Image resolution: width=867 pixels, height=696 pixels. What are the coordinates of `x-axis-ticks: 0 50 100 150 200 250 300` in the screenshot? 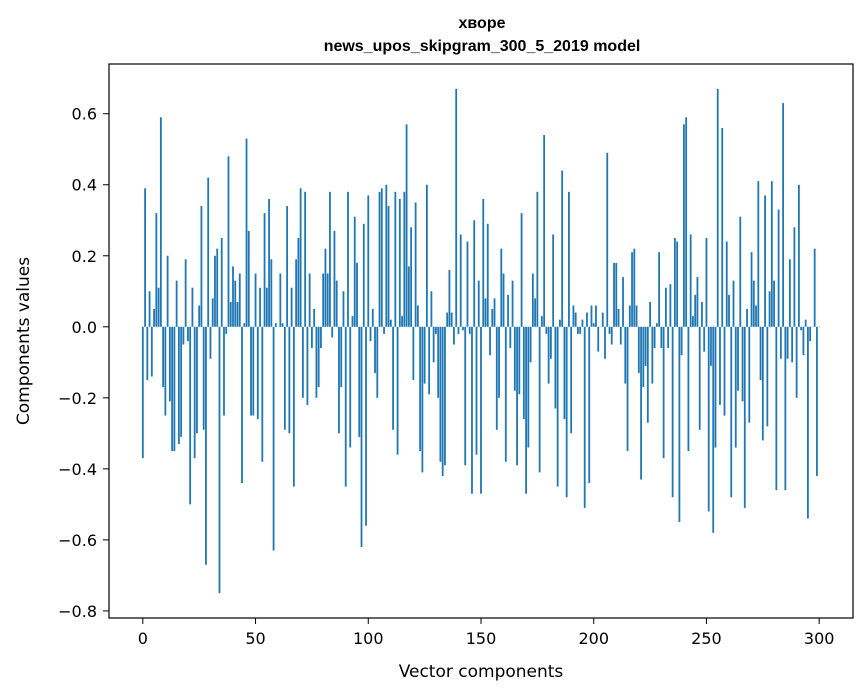 It's located at (486, 633).